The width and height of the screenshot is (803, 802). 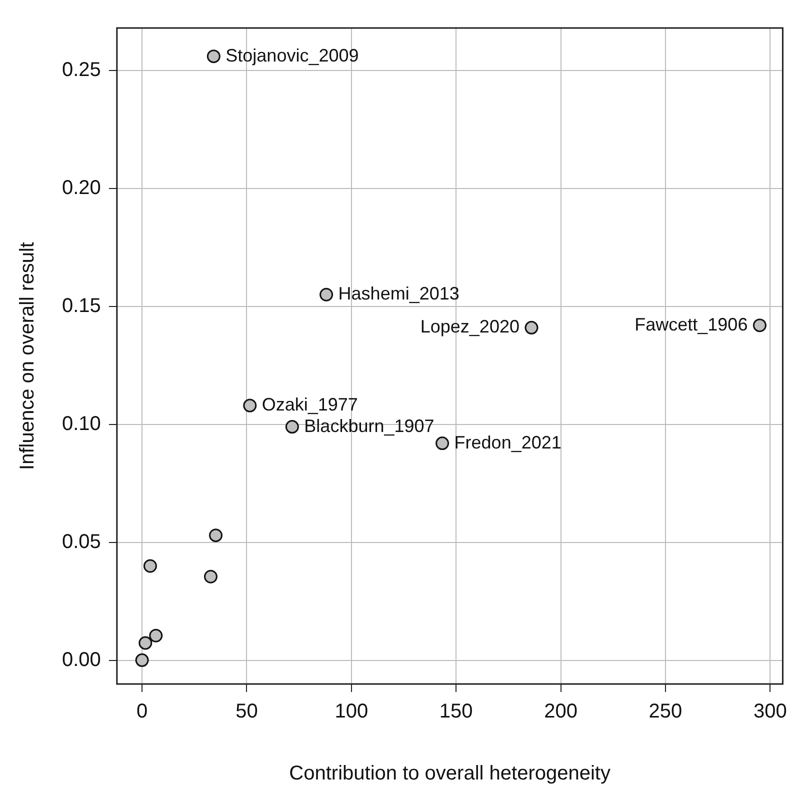 What do you see at coordinates (81, 305) in the screenshot?
I see `y-tick-label: 0.15` at bounding box center [81, 305].